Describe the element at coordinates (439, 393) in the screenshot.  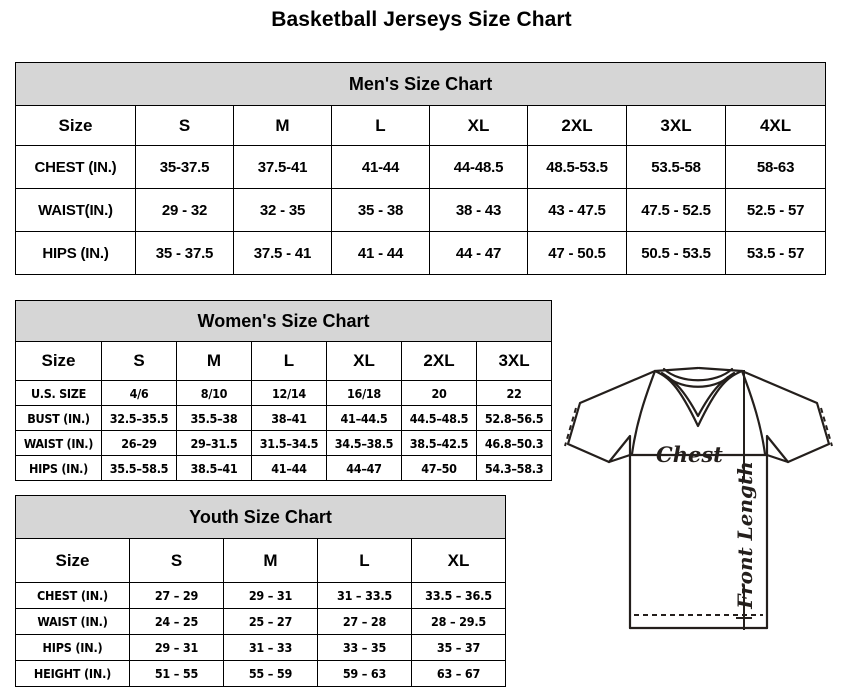
I see `womens-cell: 20` at that location.